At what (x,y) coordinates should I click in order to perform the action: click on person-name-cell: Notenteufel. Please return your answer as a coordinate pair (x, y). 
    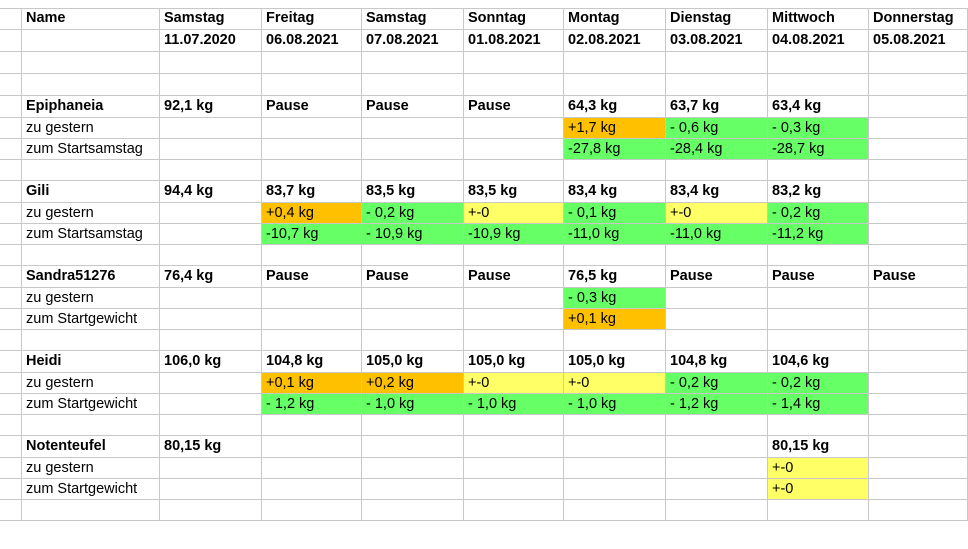
    Looking at the image, I should click on (91, 447).